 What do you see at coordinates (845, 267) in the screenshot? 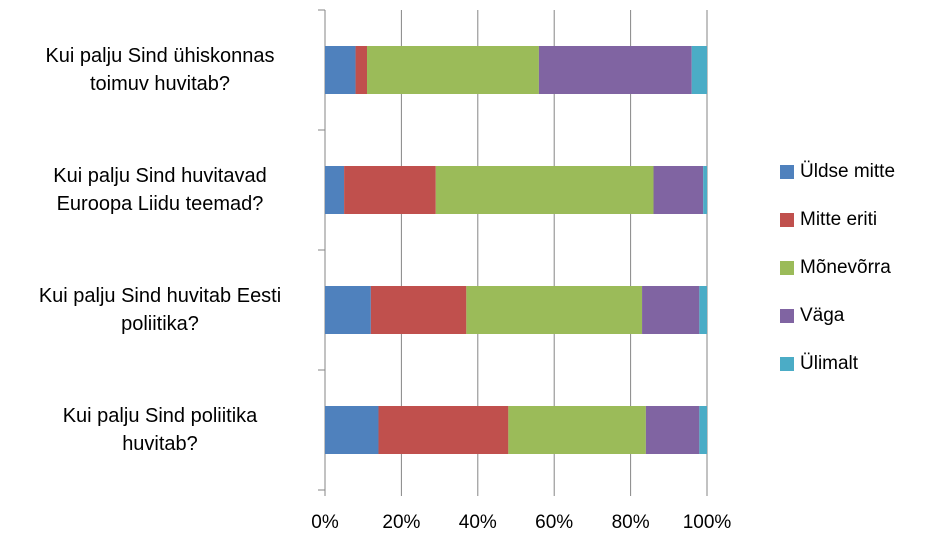
I see `legend-label: Mõnevõrra` at bounding box center [845, 267].